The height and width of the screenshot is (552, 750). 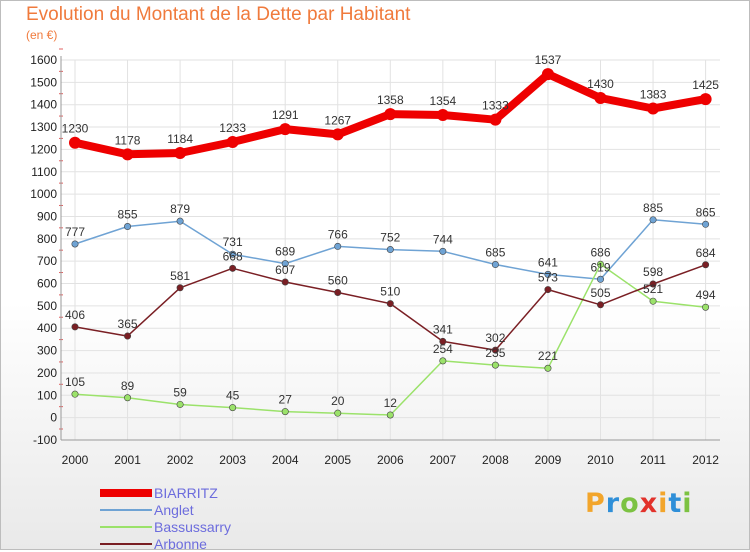 What do you see at coordinates (128, 215) in the screenshot?
I see `data-label: 855` at bounding box center [128, 215].